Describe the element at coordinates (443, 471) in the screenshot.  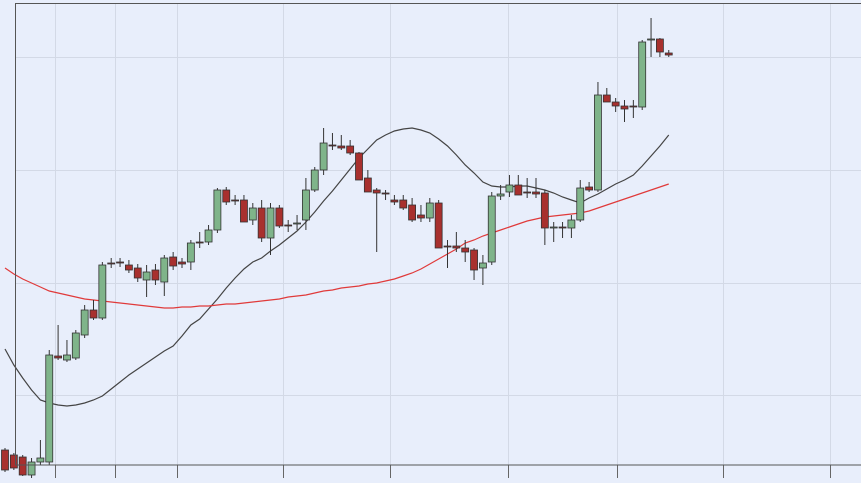
I see `x-ticks` at that location.